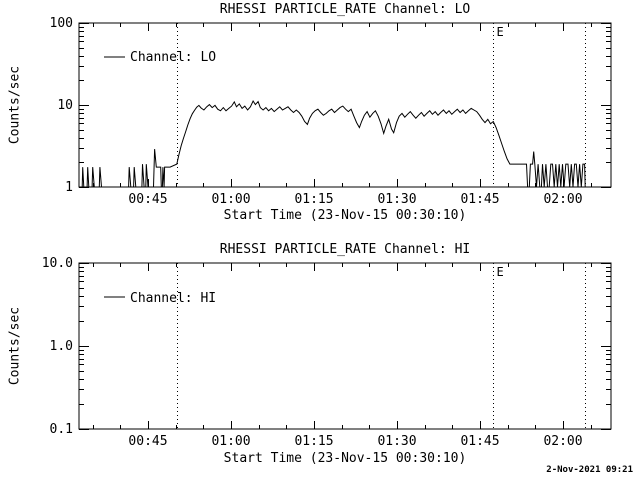  What do you see at coordinates (589, 470) in the screenshot?
I see `plot-timestamp: 2-Nov-2021 09:21` at bounding box center [589, 470].